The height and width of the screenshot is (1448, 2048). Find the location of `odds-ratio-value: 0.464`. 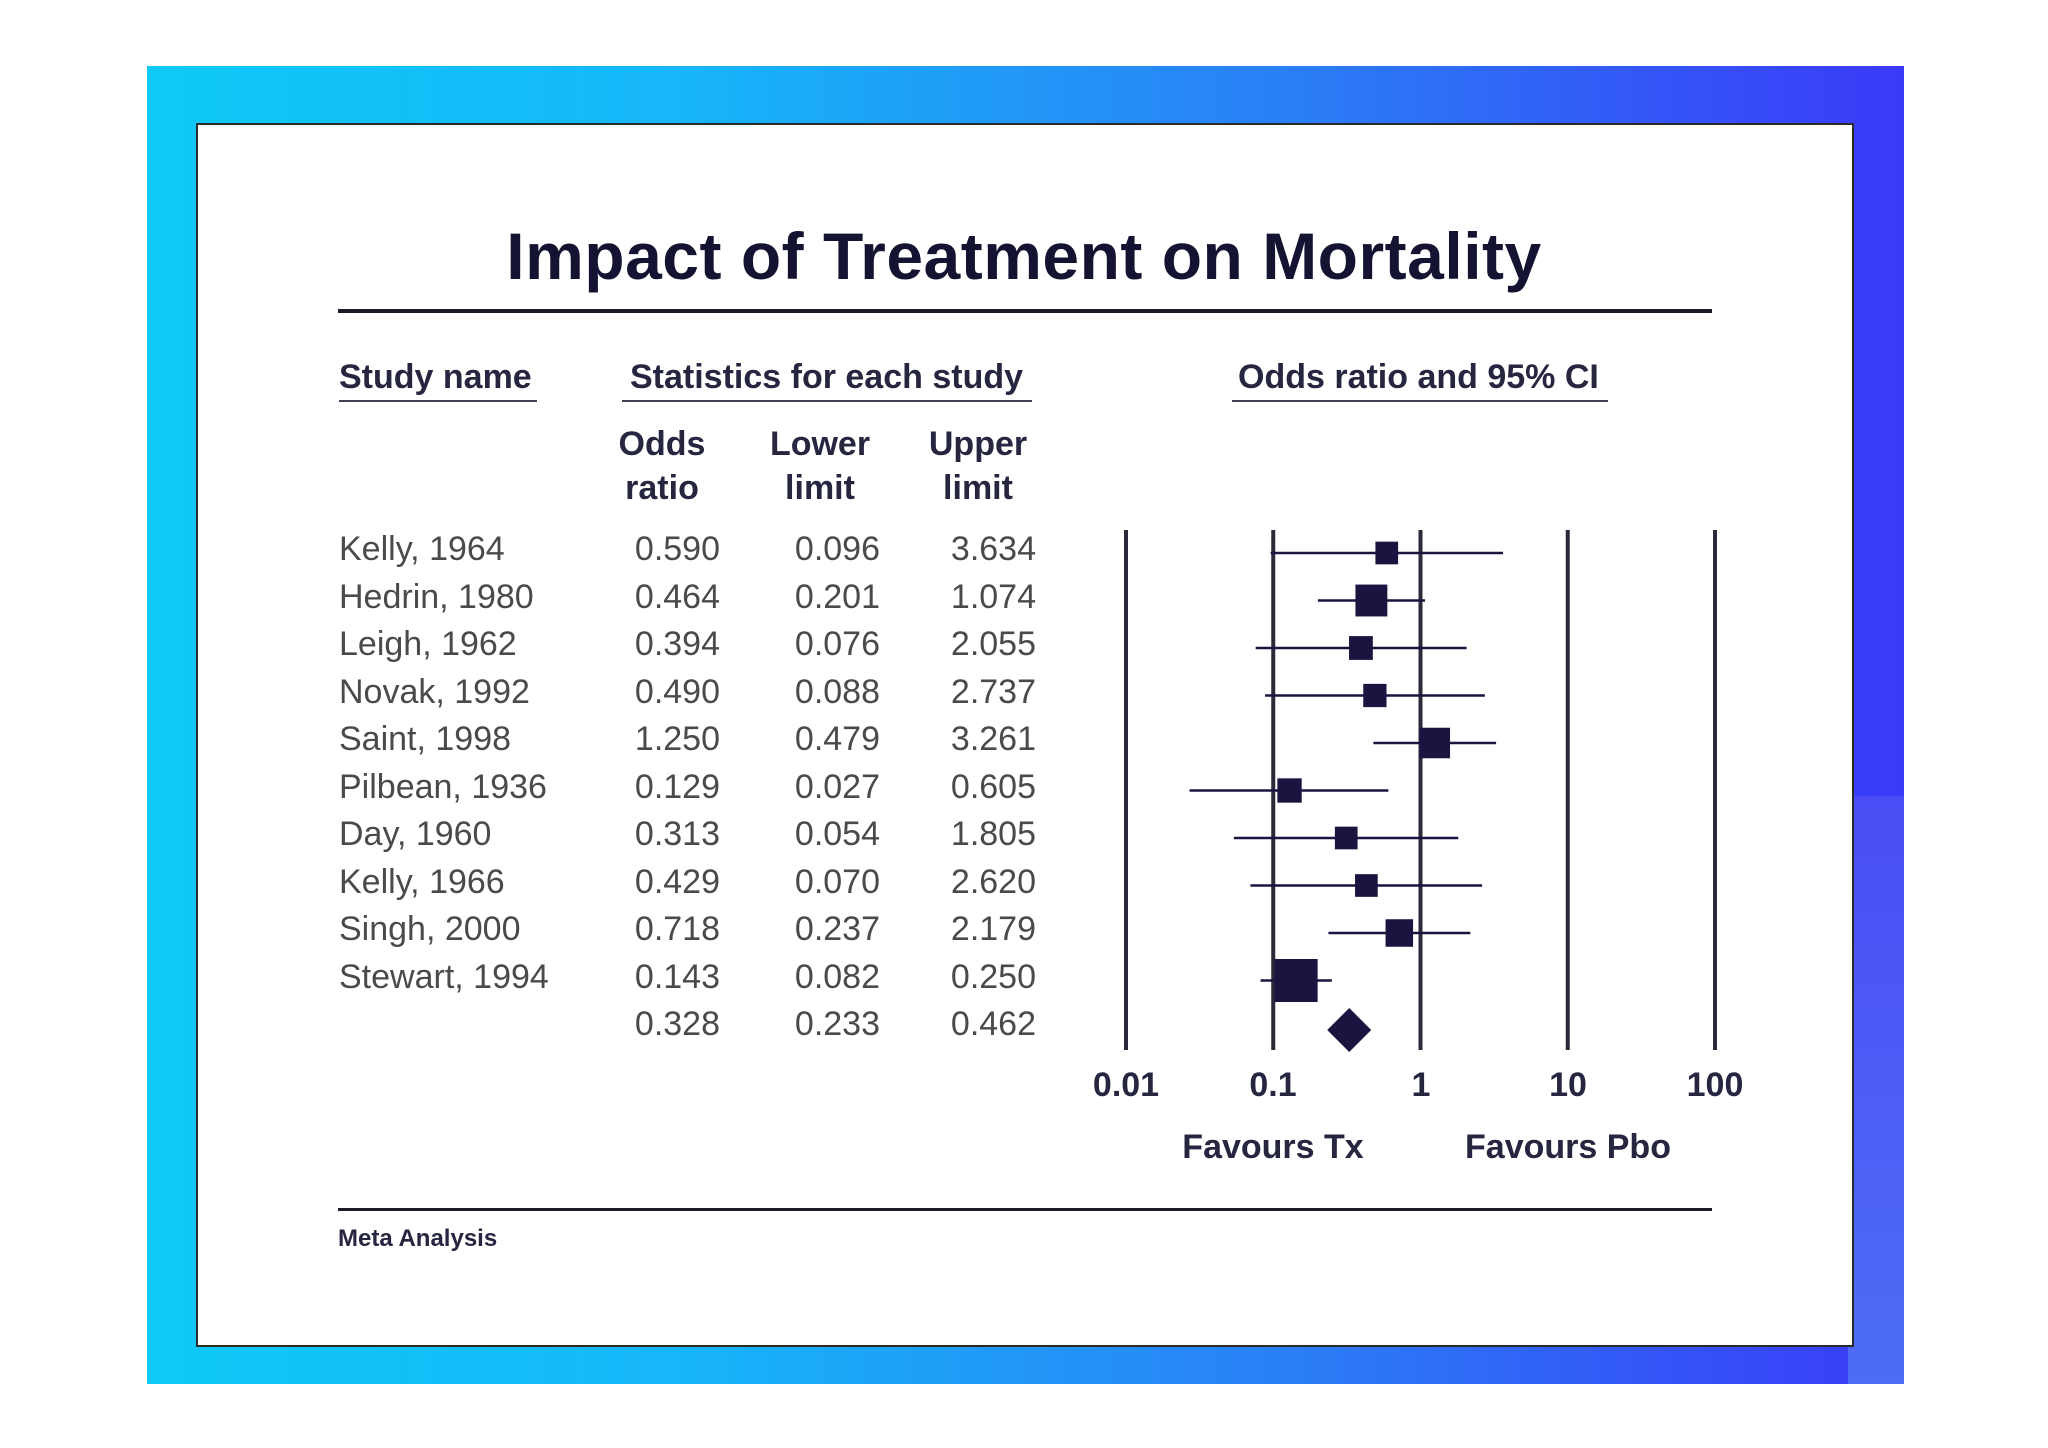

odds-ratio-value: 0.464 is located at coordinates (677, 596).